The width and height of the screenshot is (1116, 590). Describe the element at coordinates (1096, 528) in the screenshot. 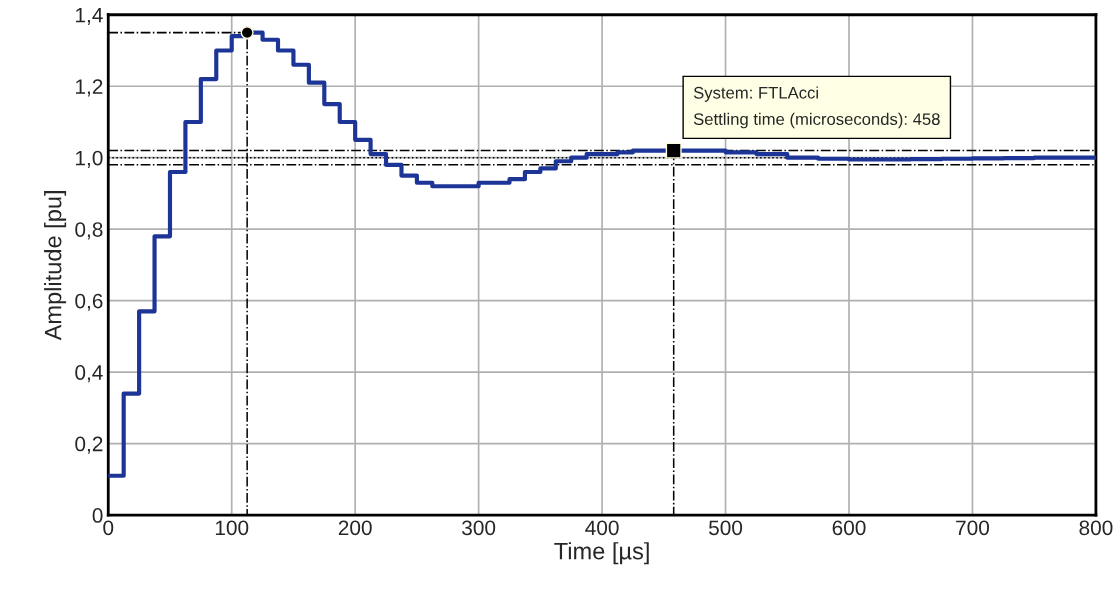

I see `x-tick-label: 800` at that location.